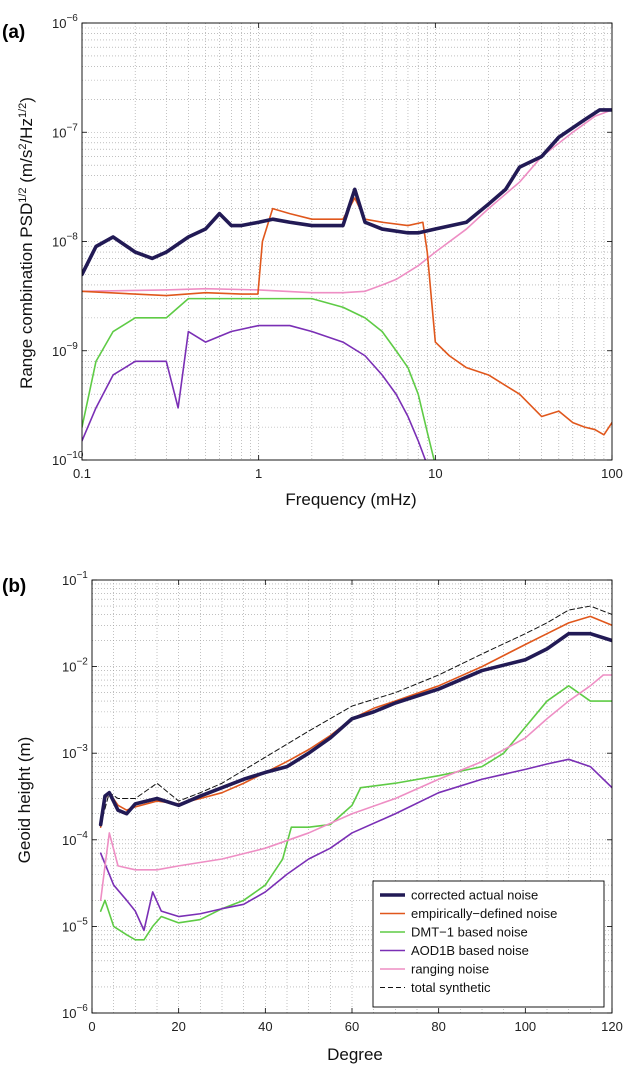 The height and width of the screenshot is (1069, 627). Describe the element at coordinates (75, 579) in the screenshot. I see `y-tick-label: 10⁻¹` at that location.